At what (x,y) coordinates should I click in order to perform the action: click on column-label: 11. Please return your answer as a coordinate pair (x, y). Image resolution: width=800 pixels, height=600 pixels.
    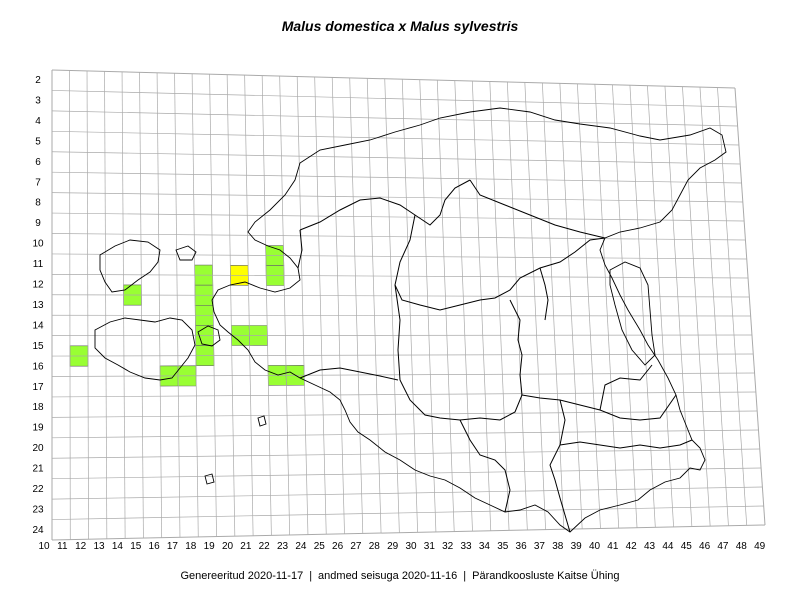
    Looking at the image, I should click on (62, 546).